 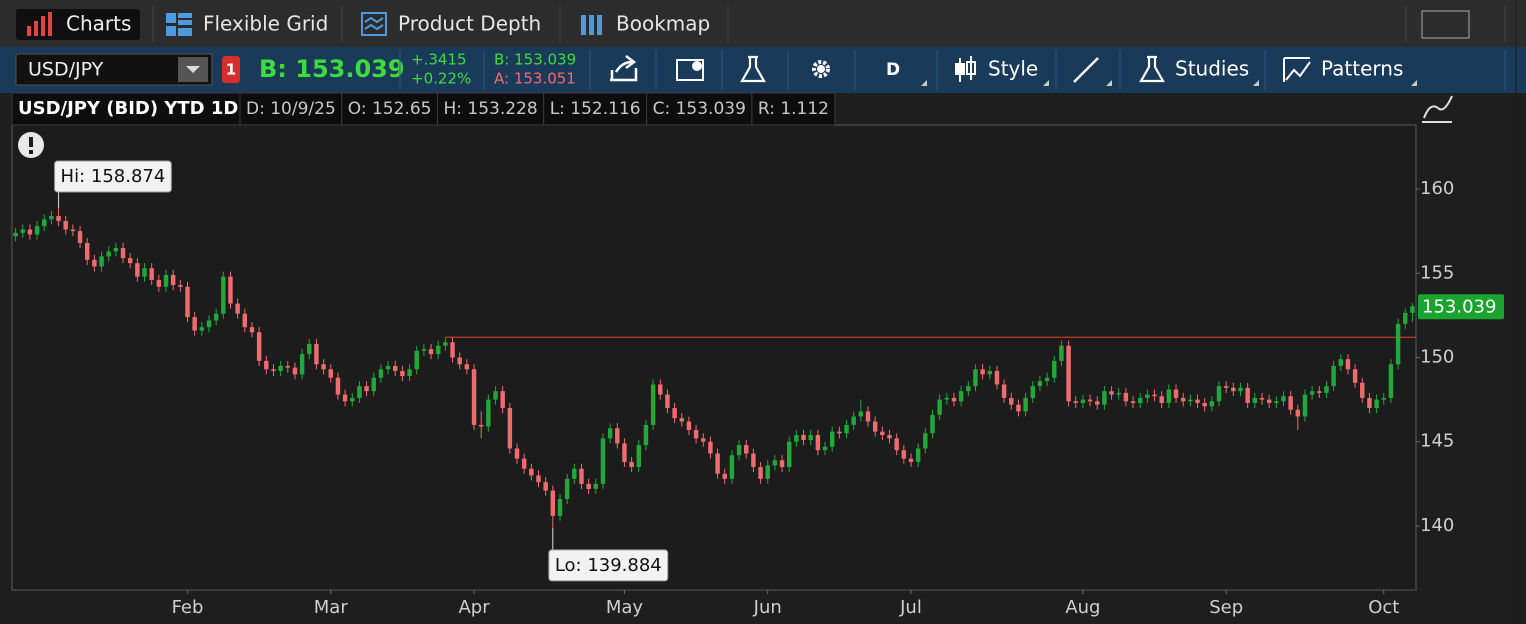 I want to click on dropdown-arrow, so click(x=193, y=69).